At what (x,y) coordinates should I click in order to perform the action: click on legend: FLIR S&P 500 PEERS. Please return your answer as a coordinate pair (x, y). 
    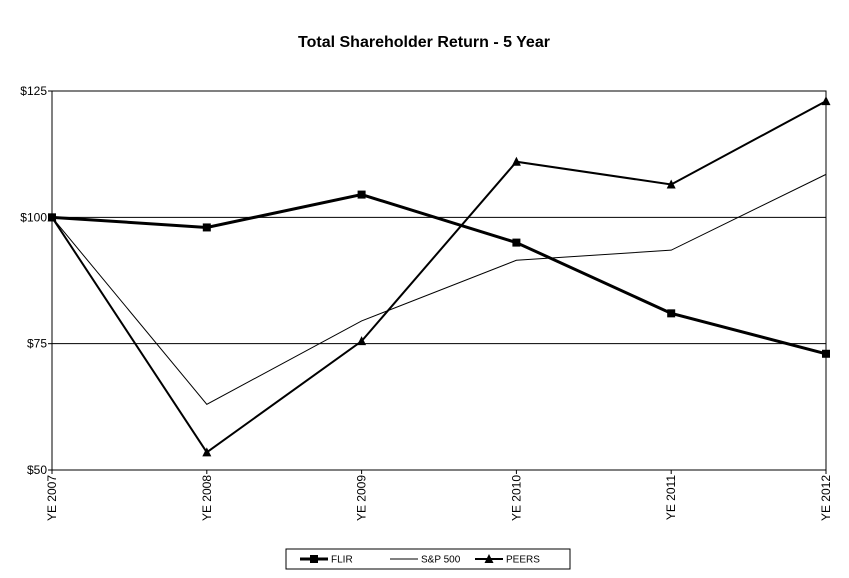
    Looking at the image, I should click on (428, 559).